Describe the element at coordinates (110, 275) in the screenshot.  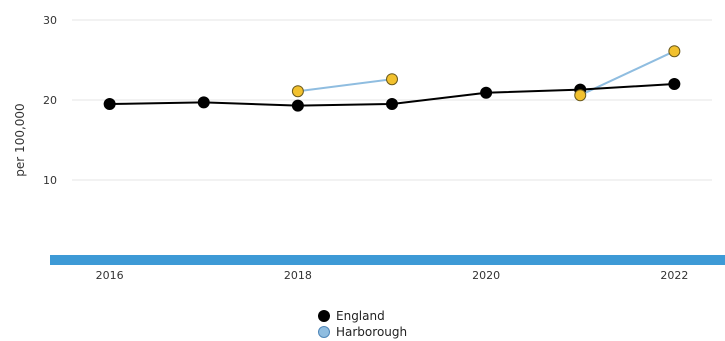
I see `x-tick-label-2016: 2016` at that location.